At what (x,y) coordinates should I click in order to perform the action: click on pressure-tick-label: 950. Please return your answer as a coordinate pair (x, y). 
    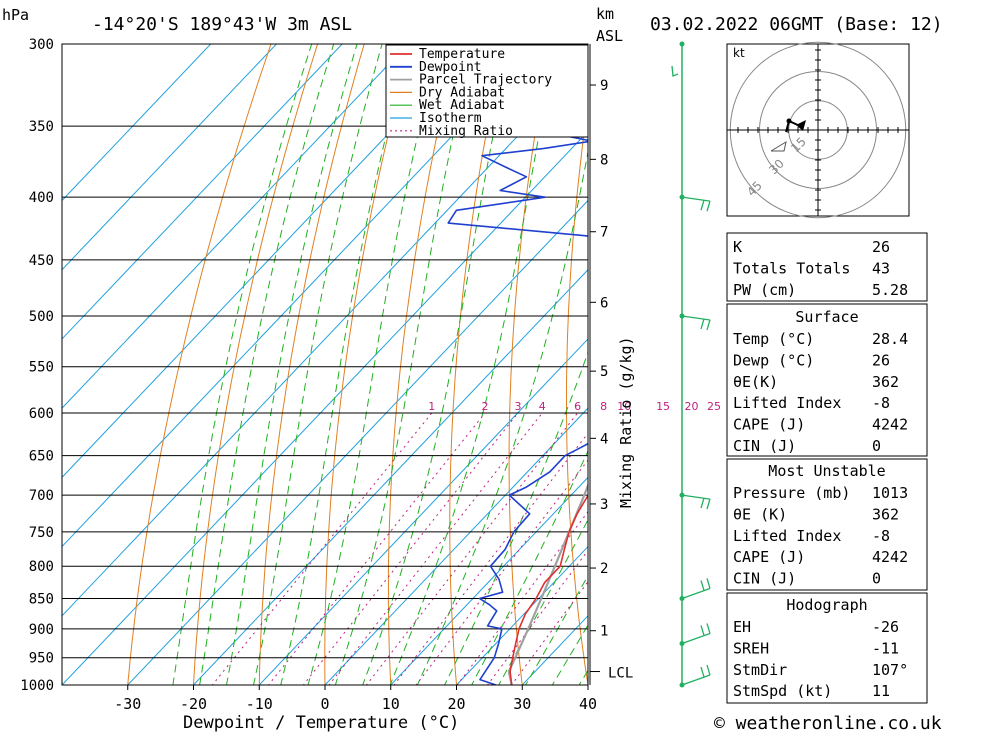
    Looking at the image, I should click on (41, 659).